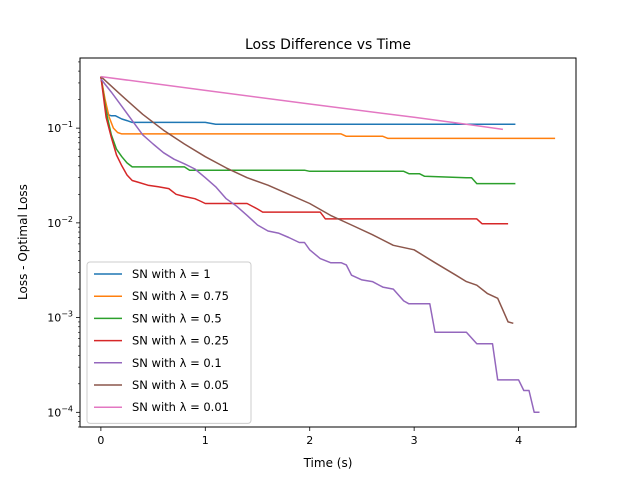 The width and height of the screenshot is (640, 480). I want to click on legend-label: SN with λ = 1, so click(171, 274).